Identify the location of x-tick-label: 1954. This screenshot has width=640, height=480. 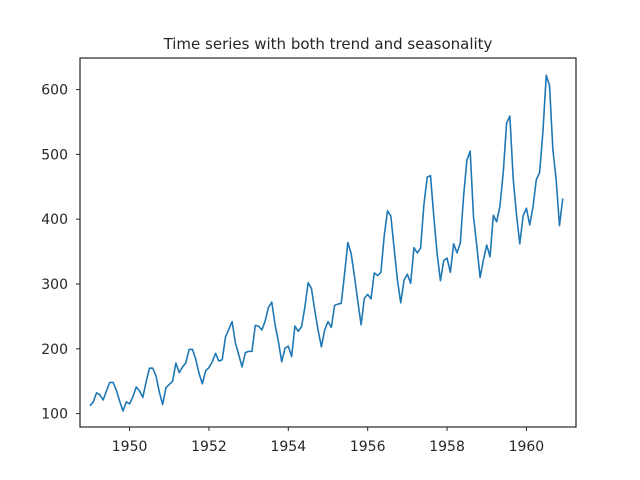
(288, 447).